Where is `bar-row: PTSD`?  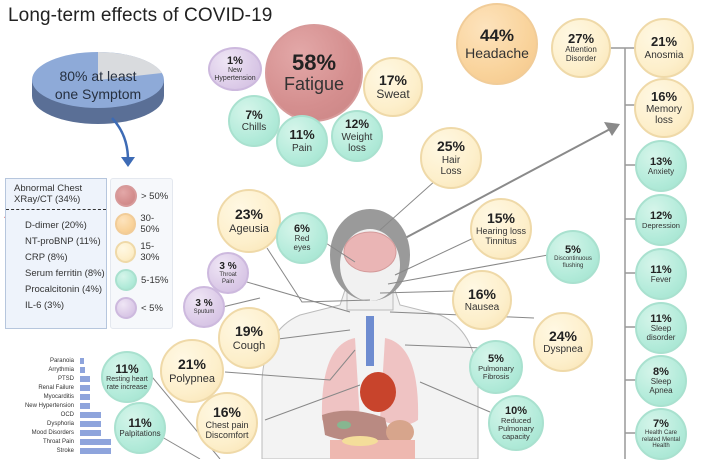 bar-row: PTSD is located at coordinates (45, 378).